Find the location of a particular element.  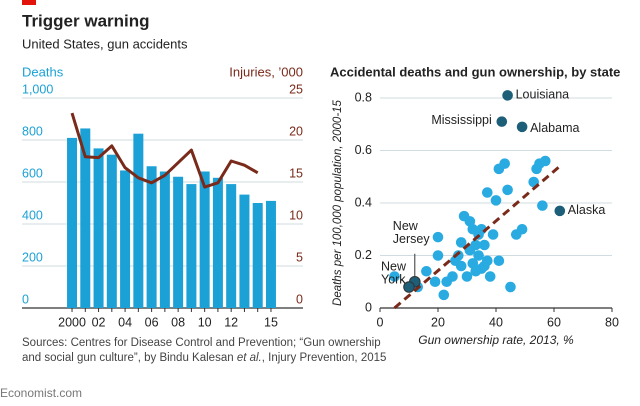

y-tick-label: 0.6 is located at coordinates (363, 150).